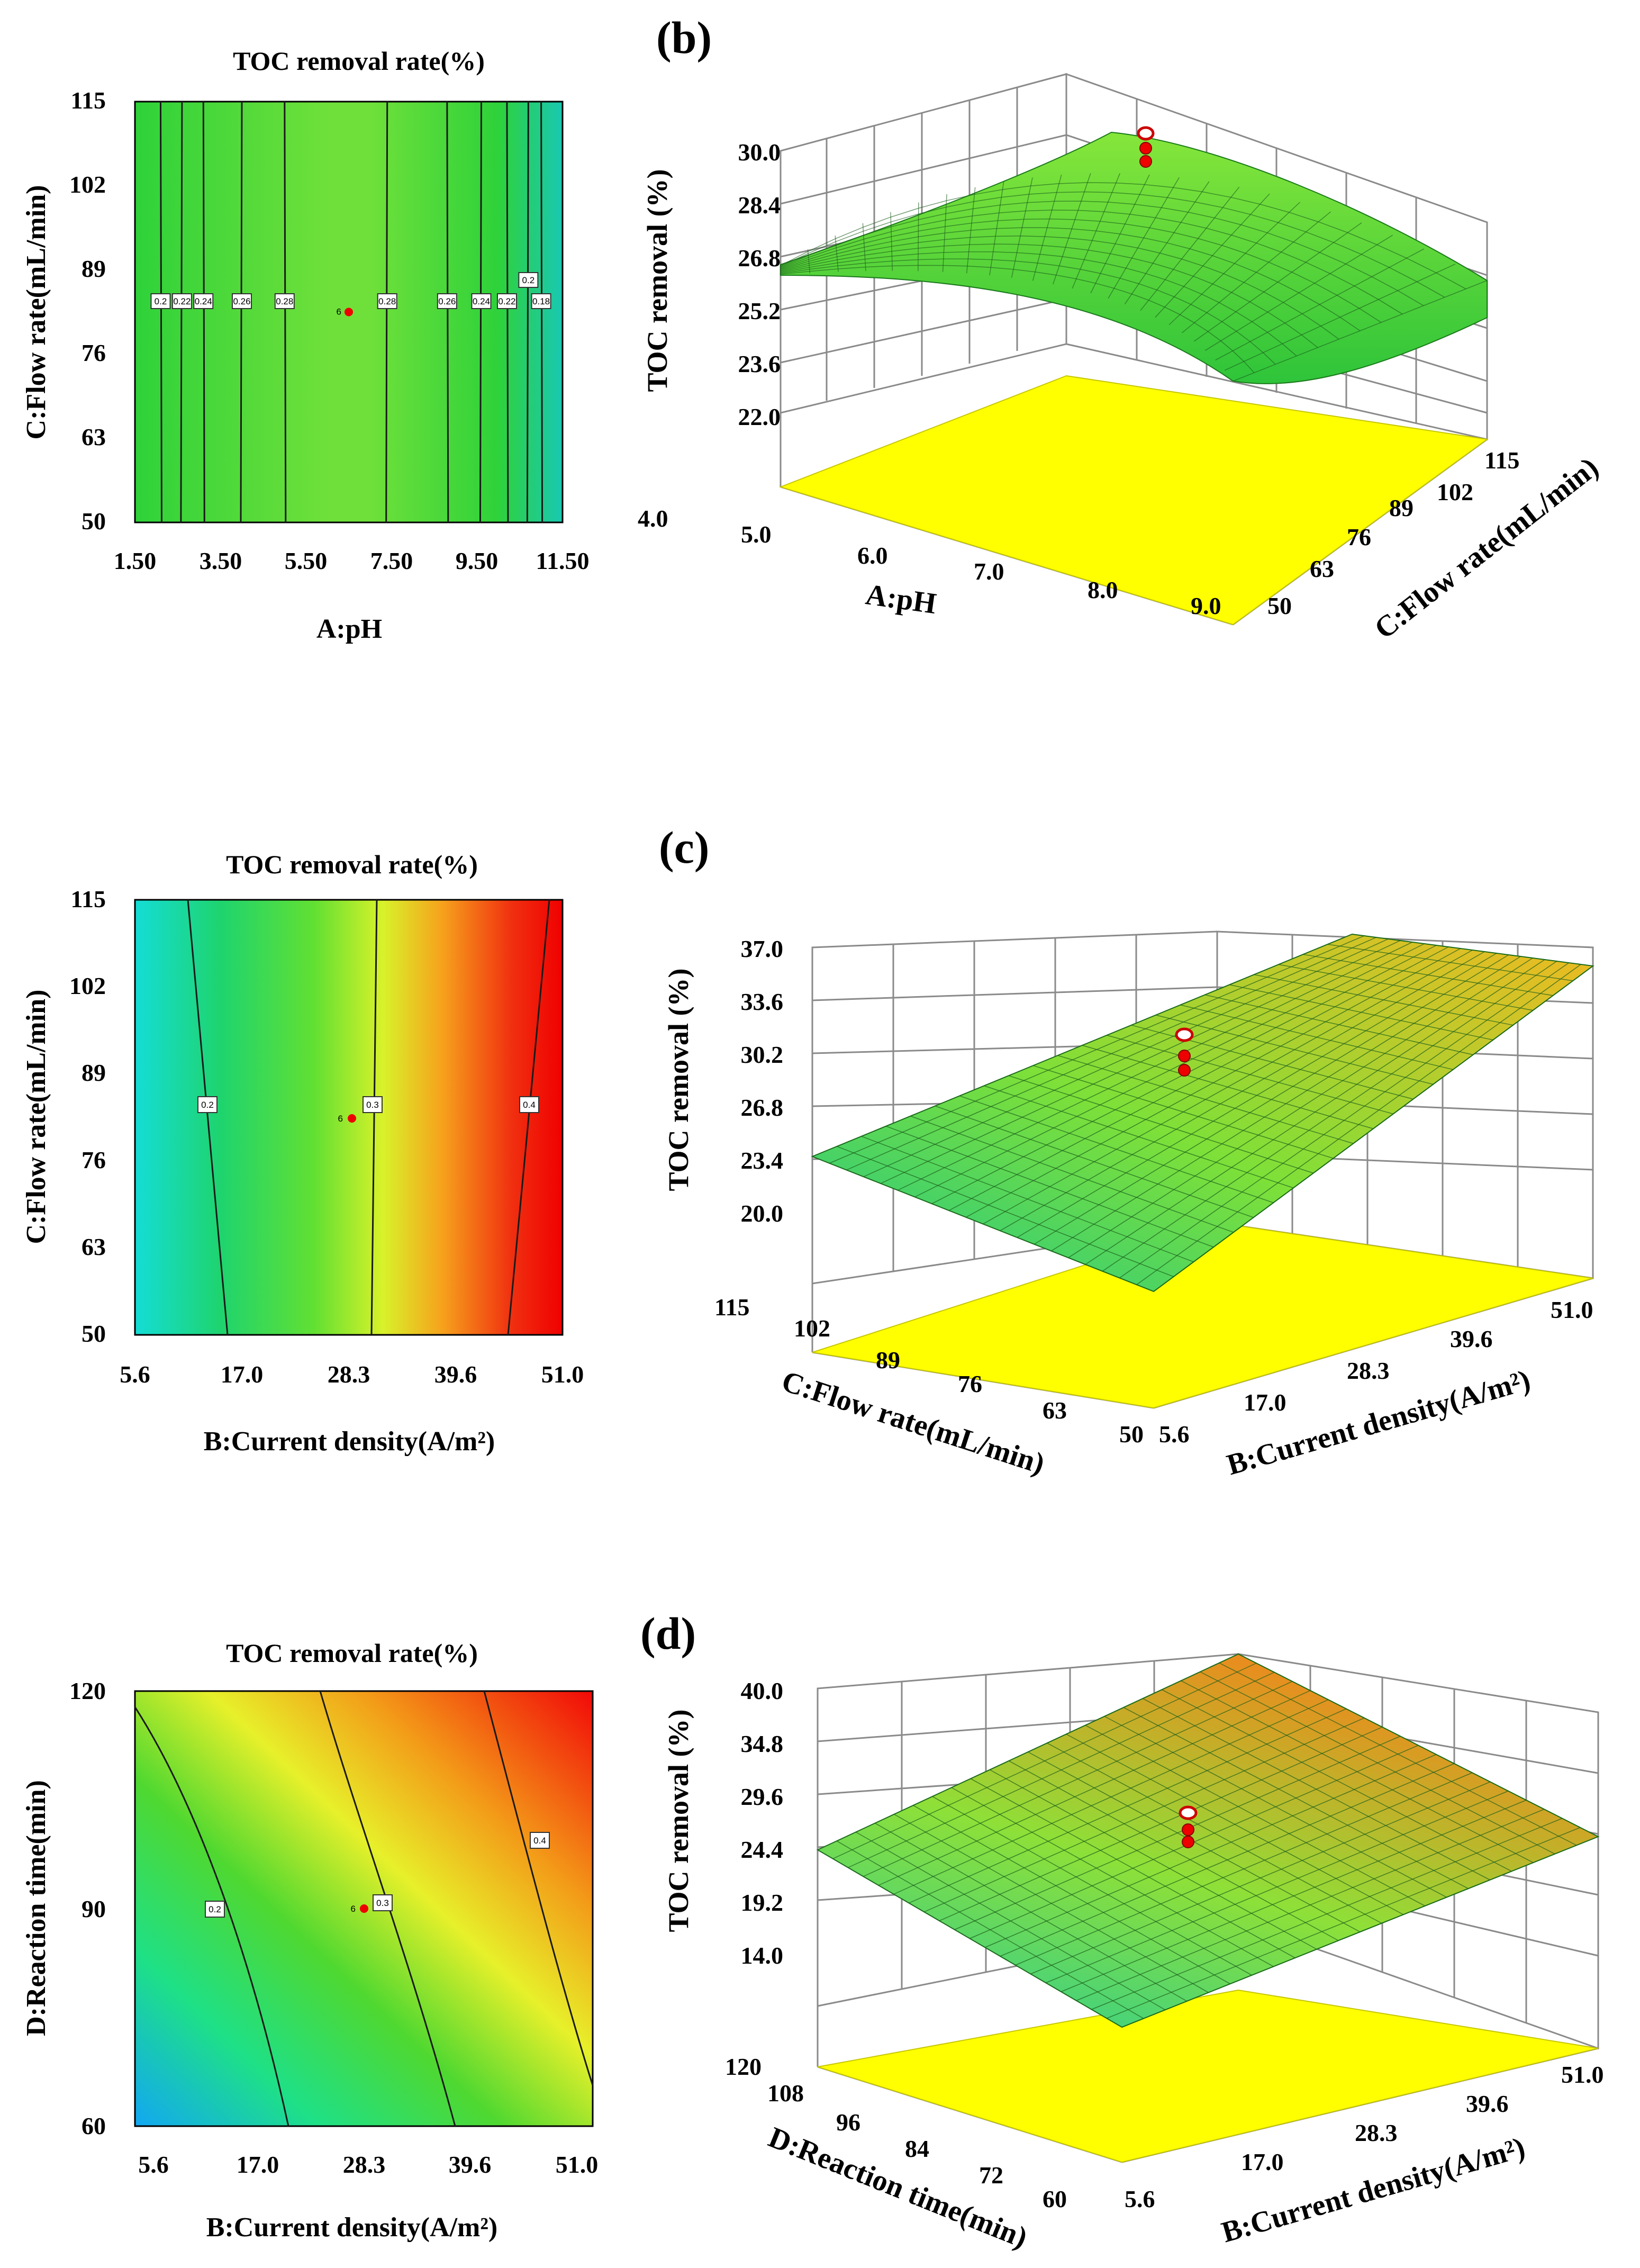 The width and height of the screenshot is (1640, 2268). Describe the element at coordinates (785, 2093) in the screenshot. I see `y-tick-label: 108` at that location.